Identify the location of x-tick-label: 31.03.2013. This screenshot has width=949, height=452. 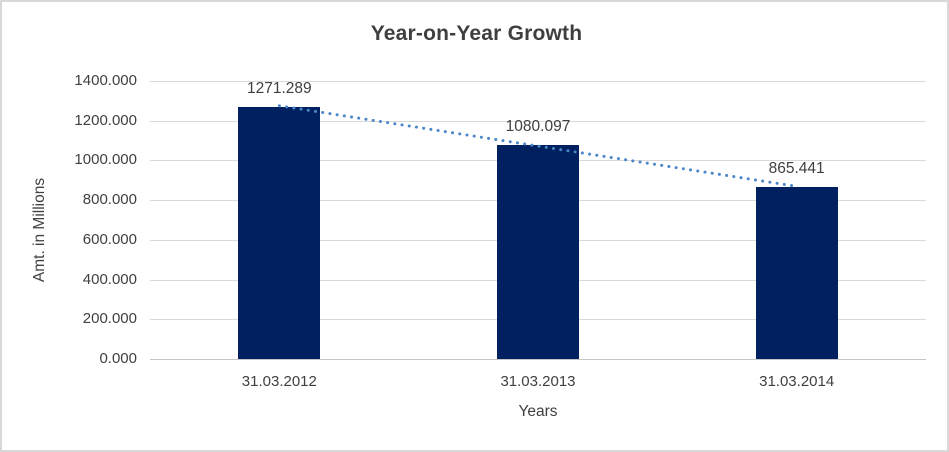
(538, 381).